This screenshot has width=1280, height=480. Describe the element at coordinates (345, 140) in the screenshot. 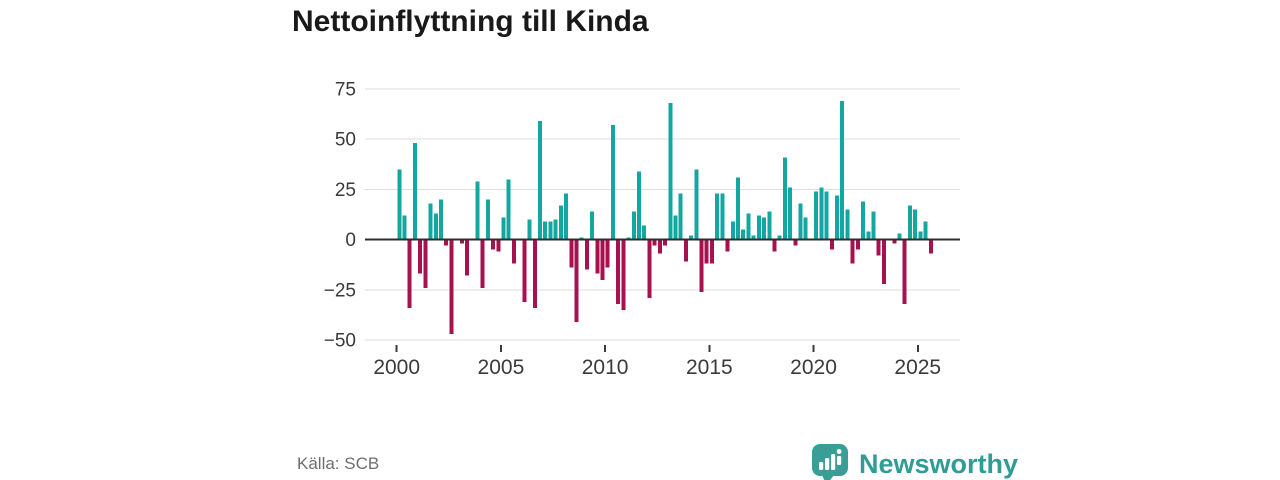

I see `y-axis-label: 50` at that location.